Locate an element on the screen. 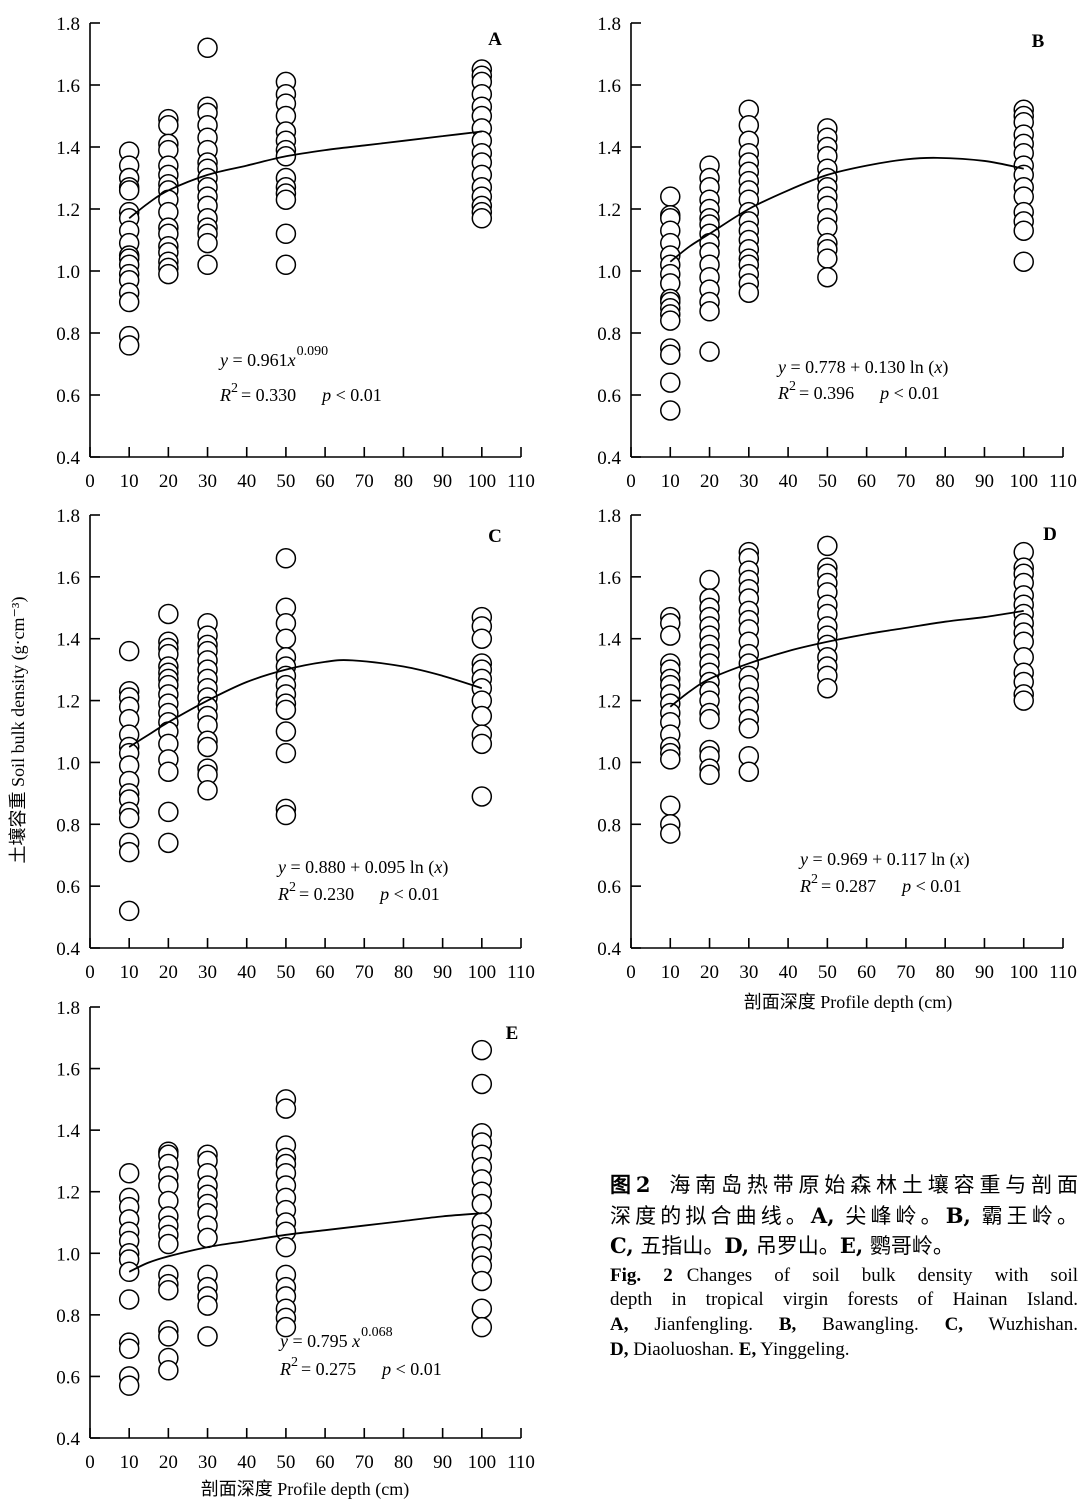 The image size is (1083, 1504). fit-equation: y = 0.795 x0.068 is located at coordinates (335, 1338).